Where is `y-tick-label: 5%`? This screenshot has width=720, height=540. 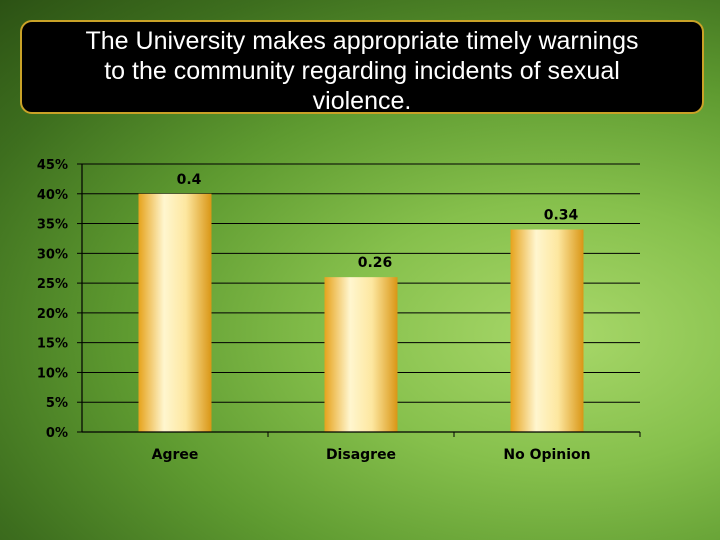
y-tick-label: 5% is located at coordinates (57, 403).